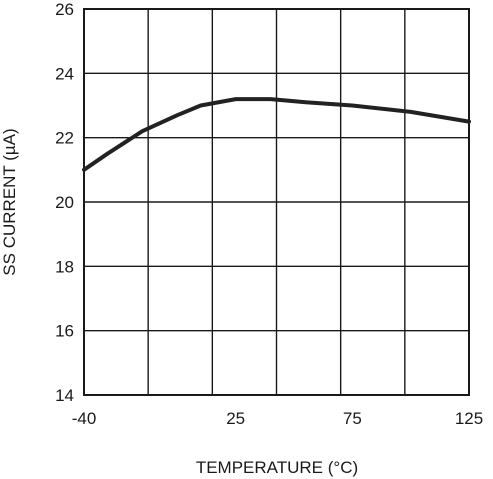 The height and width of the screenshot is (479, 493). I want to click on x-axis-title: TEMPERATURE (°C), so click(277, 467).